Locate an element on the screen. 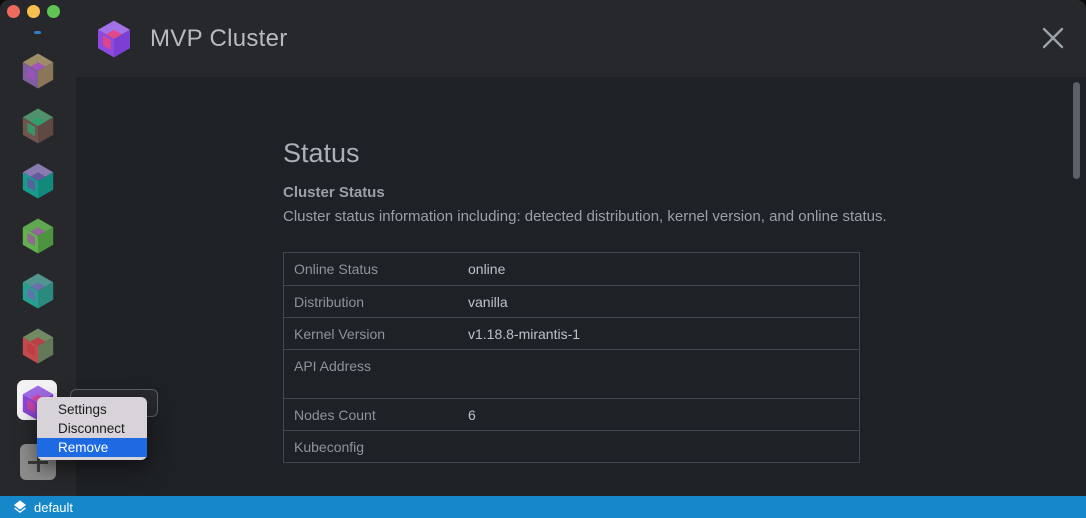  status-bar: default is located at coordinates (543, 507).